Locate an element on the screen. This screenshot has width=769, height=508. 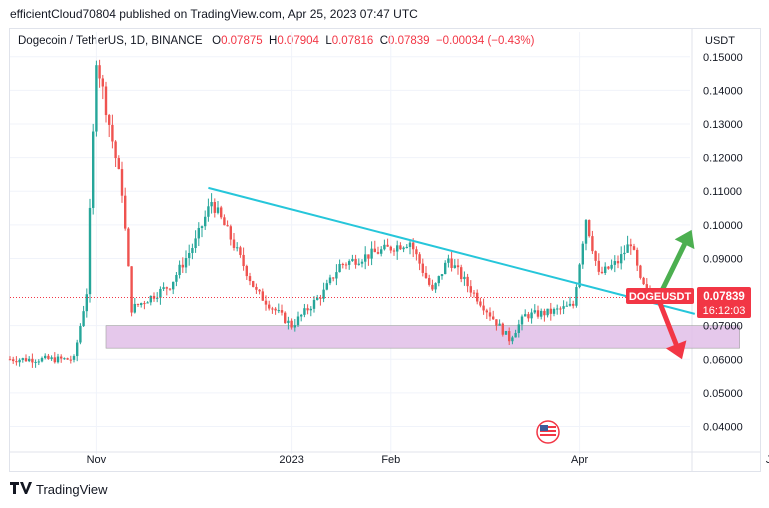
bearish-arrow-icon is located at coordinates (672, 330).